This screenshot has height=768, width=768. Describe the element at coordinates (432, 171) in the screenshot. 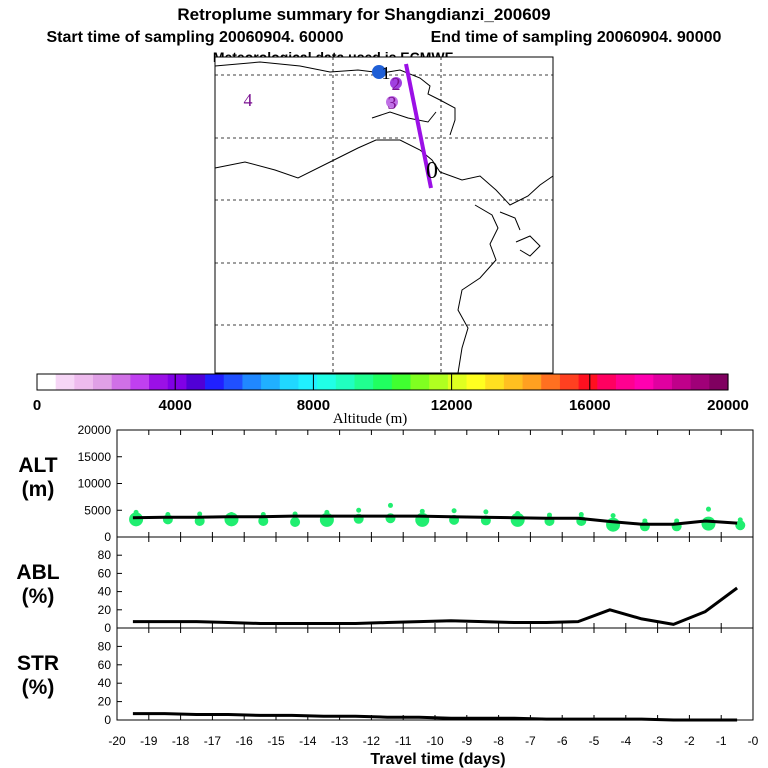

I see `day-marker-0: 0` at that location.